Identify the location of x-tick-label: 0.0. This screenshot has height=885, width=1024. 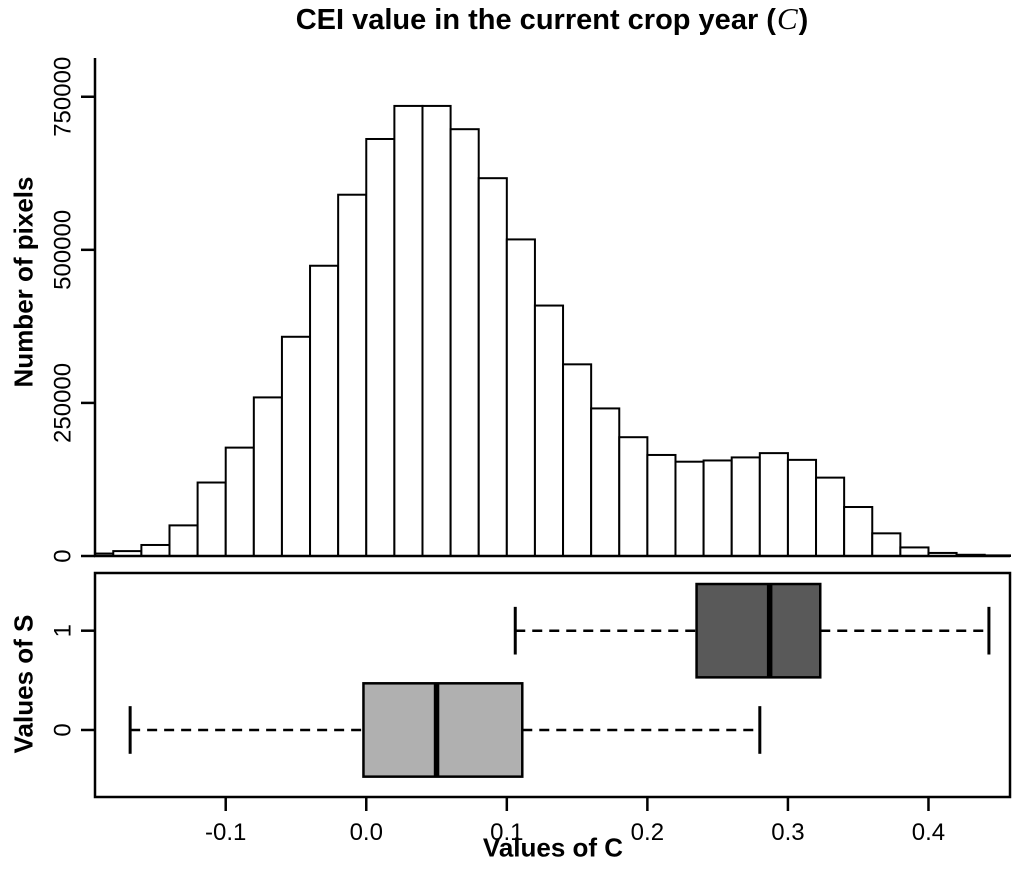
(366, 832).